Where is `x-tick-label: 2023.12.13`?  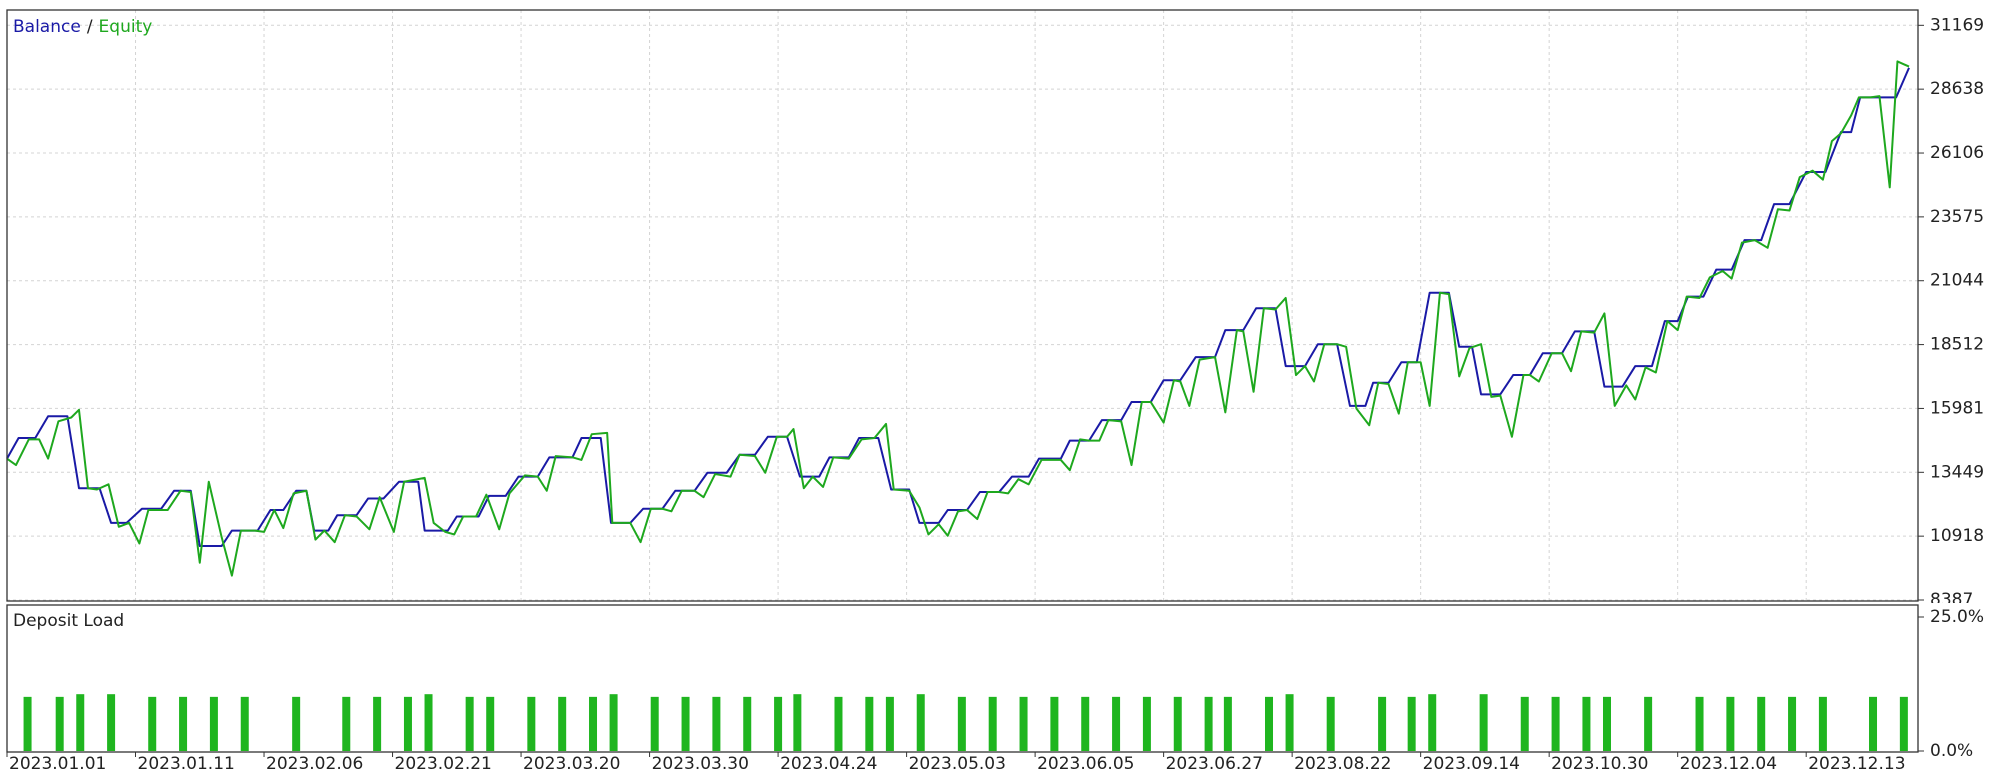
x-tick-label: 2023.12.13 is located at coordinates (1856, 764).